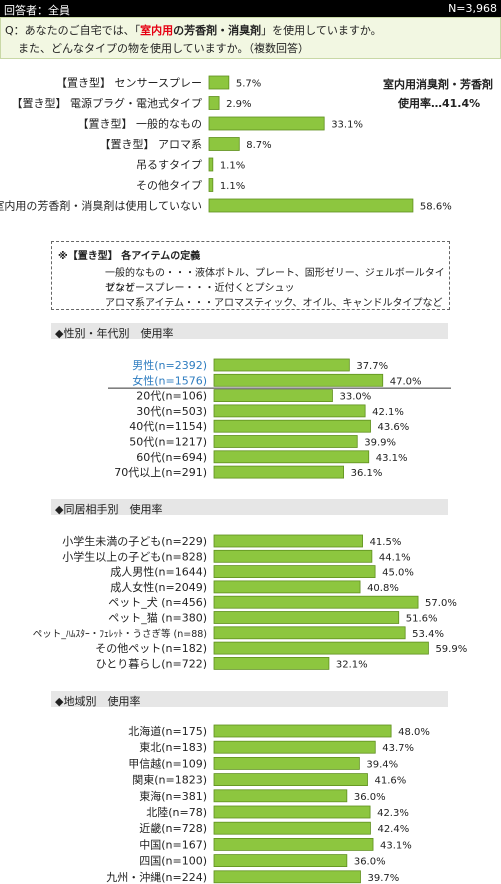 This screenshot has width=501, height=884. I want to click on category-label: 室内用の芳香剤・消臭剤は使用していない, so click(101, 206).